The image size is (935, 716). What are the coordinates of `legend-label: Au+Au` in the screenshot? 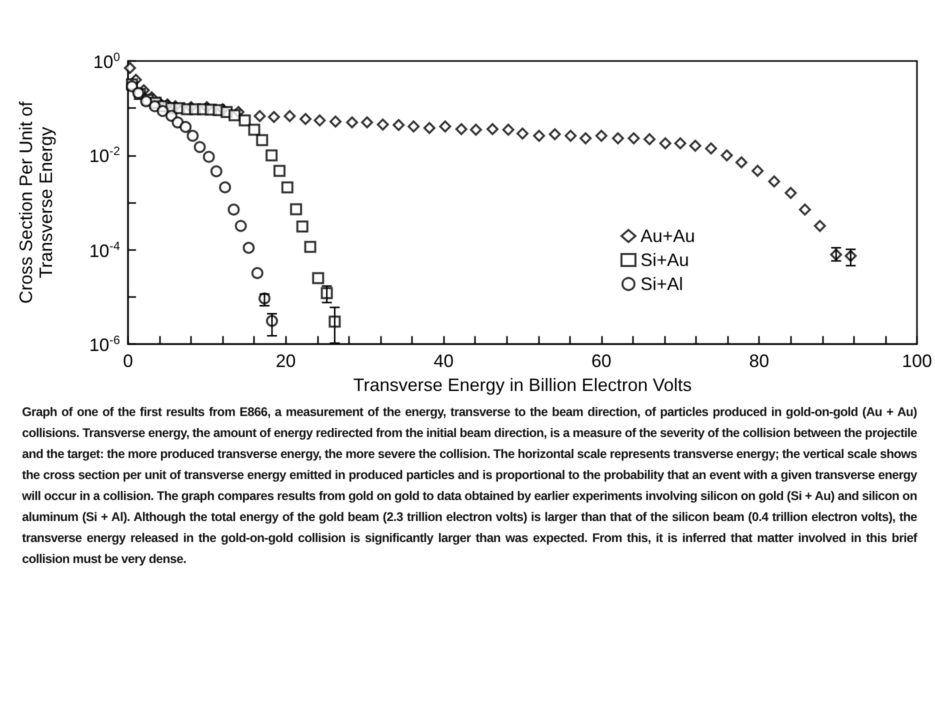 It's located at (667, 236).